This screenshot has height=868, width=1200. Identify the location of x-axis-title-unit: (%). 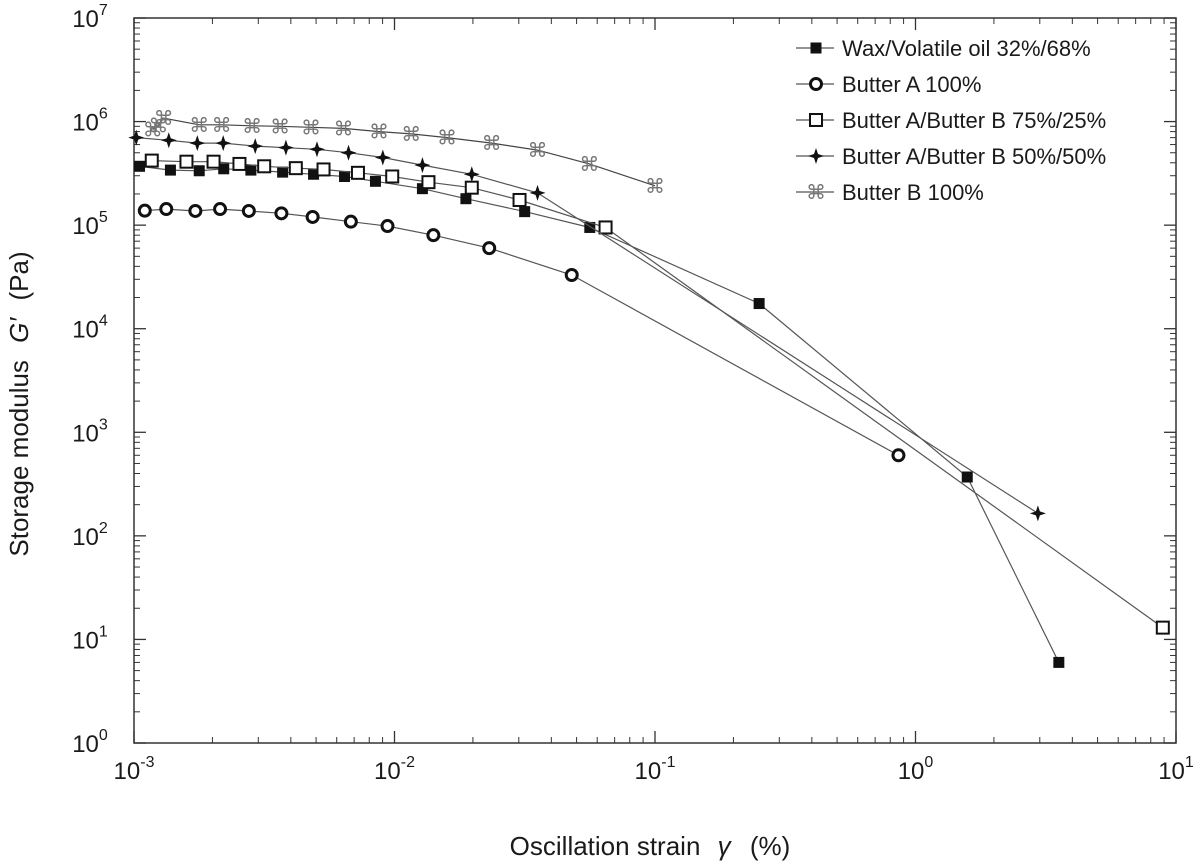
(770, 846).